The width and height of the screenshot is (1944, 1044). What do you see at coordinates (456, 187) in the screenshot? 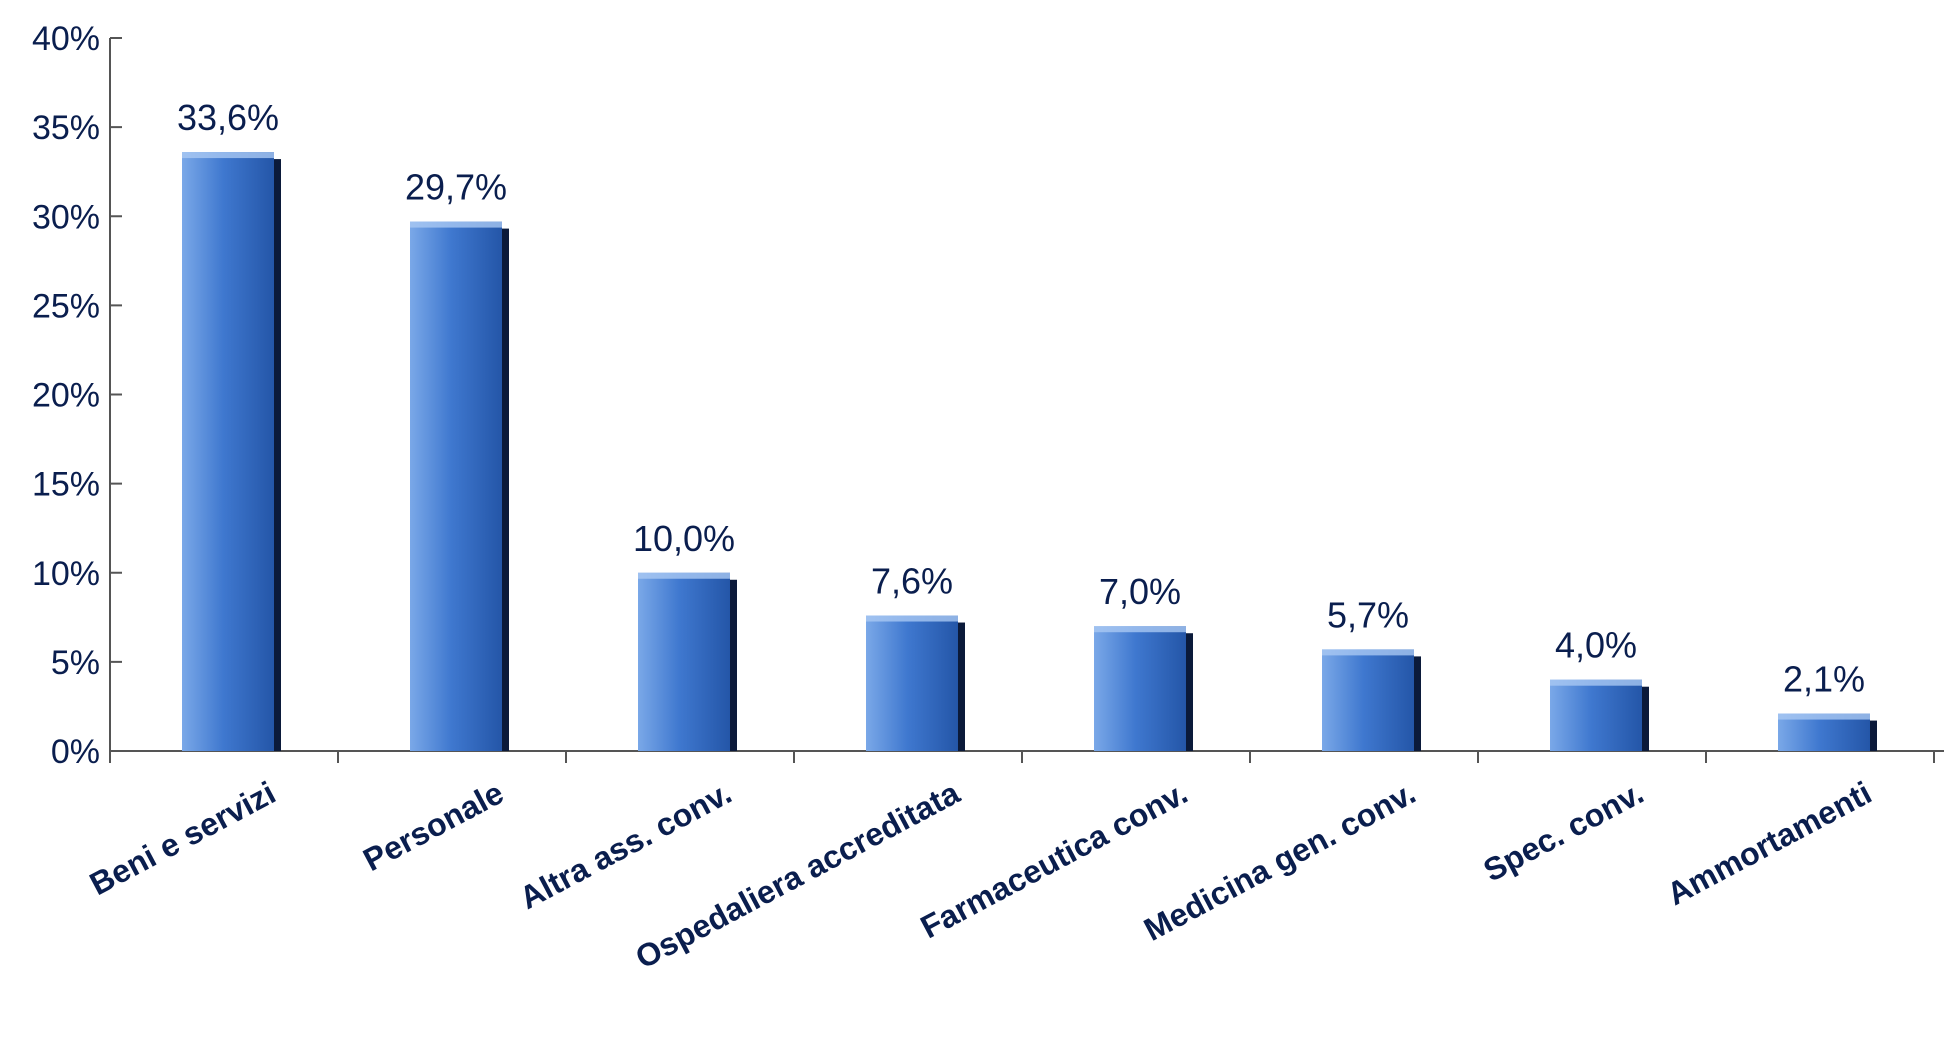
I see `data-label: 29,7%` at bounding box center [456, 187].